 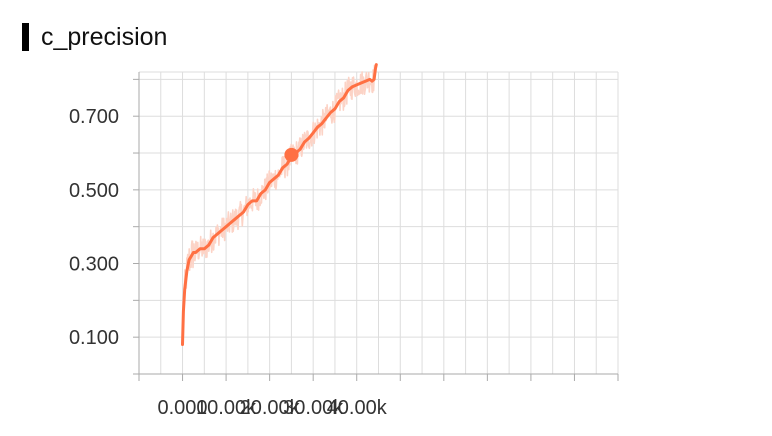 I want to click on title-marker, so click(x=25, y=37).